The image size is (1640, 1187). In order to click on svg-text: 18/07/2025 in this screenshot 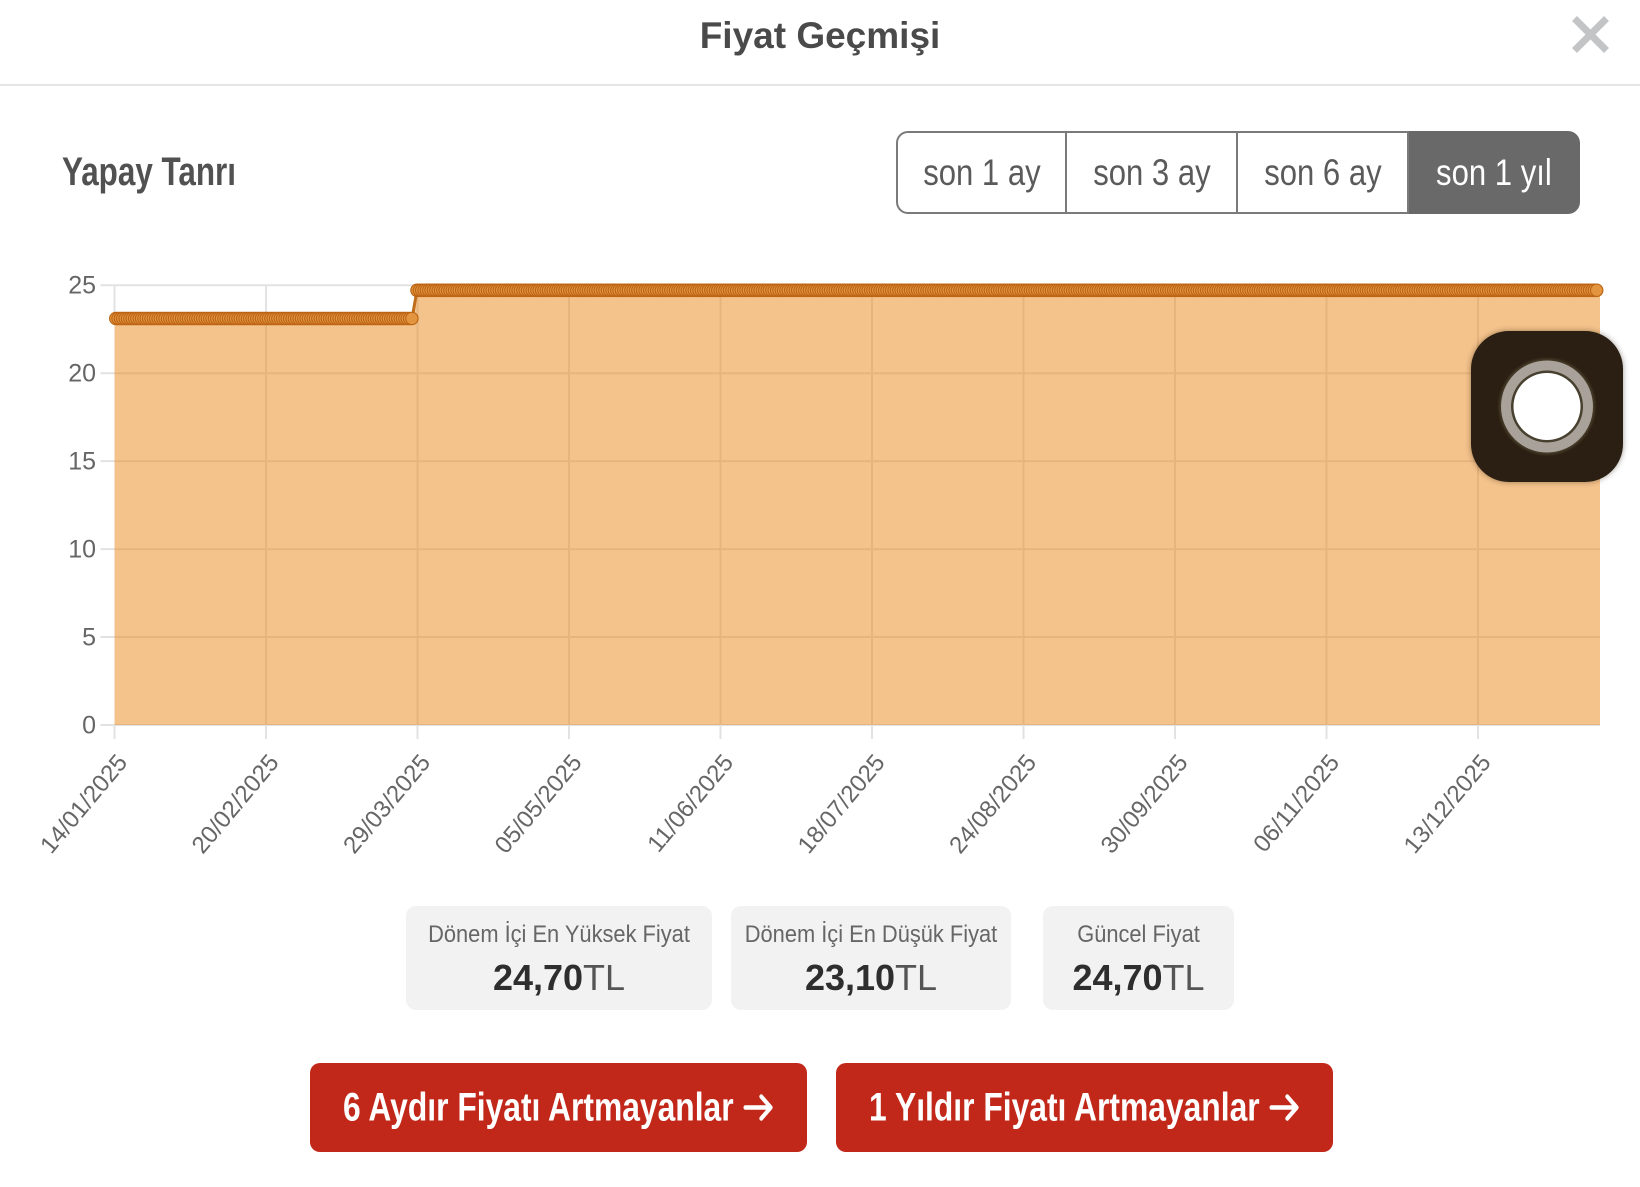, I will do `click(842, 804)`.